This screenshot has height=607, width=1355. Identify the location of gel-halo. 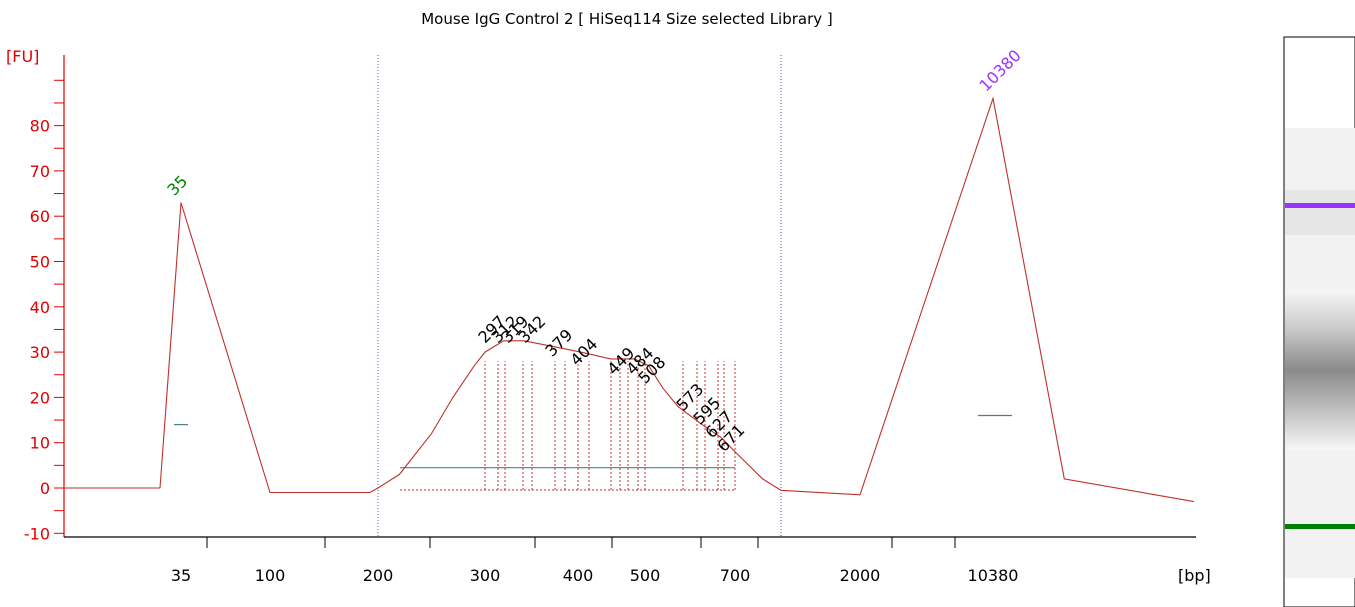
(1320, 212).